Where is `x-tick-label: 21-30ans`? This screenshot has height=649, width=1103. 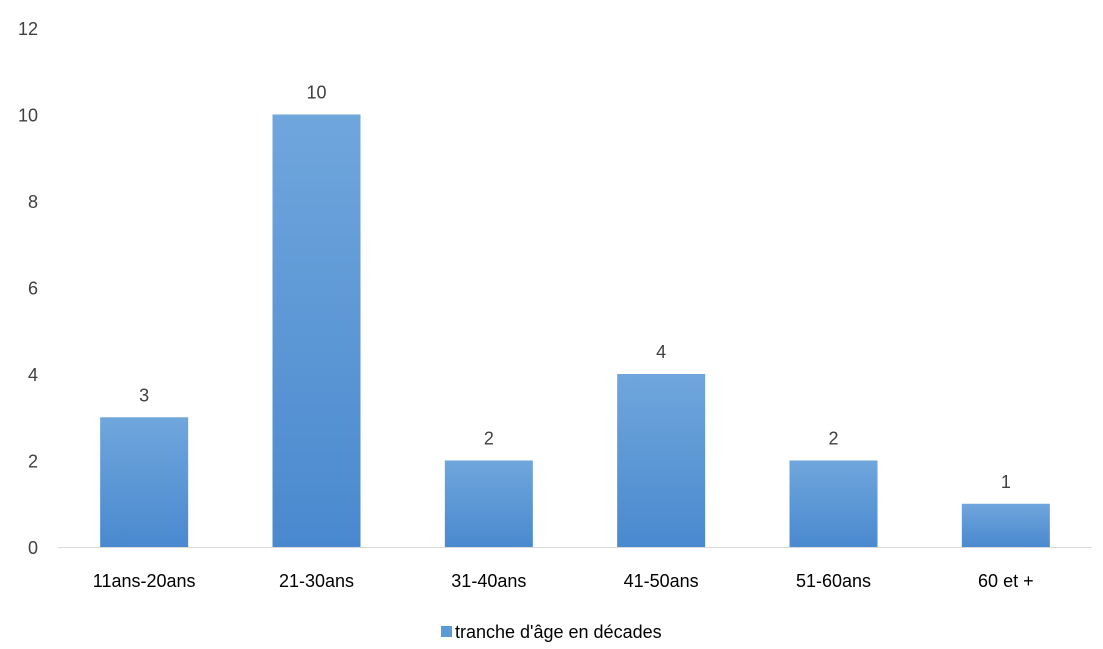 x-tick-label: 21-30ans is located at coordinates (316, 581).